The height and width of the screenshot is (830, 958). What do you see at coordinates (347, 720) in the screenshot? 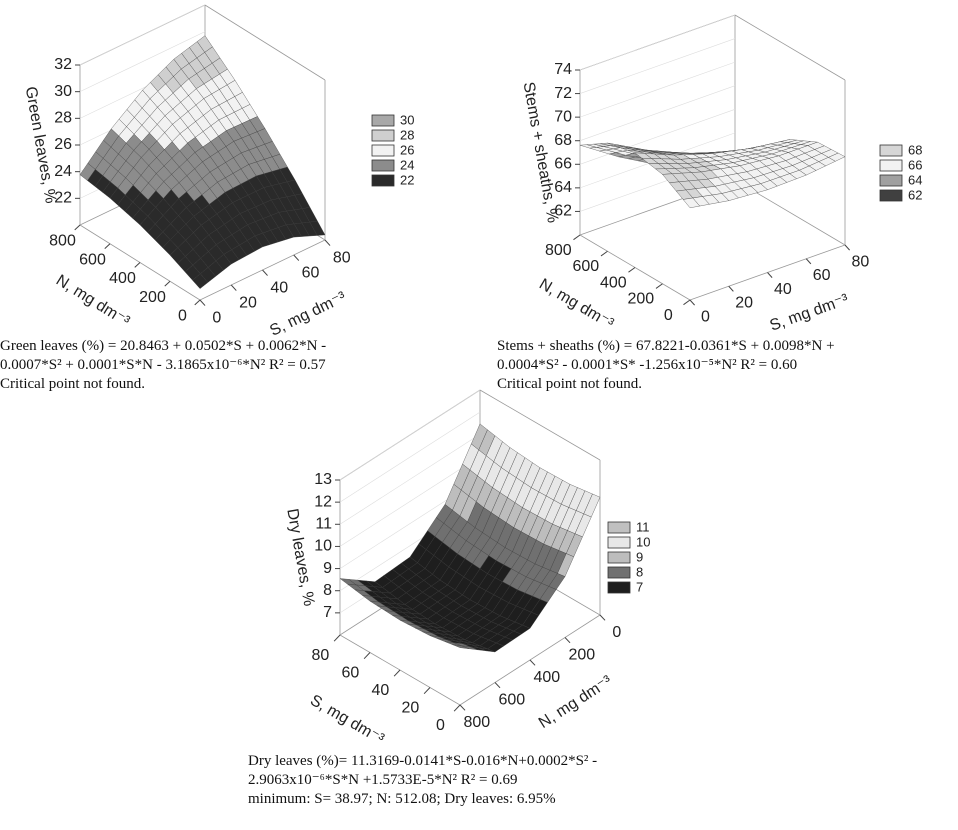
I see `axis-title: S, mg dm⁻³` at bounding box center [347, 720].